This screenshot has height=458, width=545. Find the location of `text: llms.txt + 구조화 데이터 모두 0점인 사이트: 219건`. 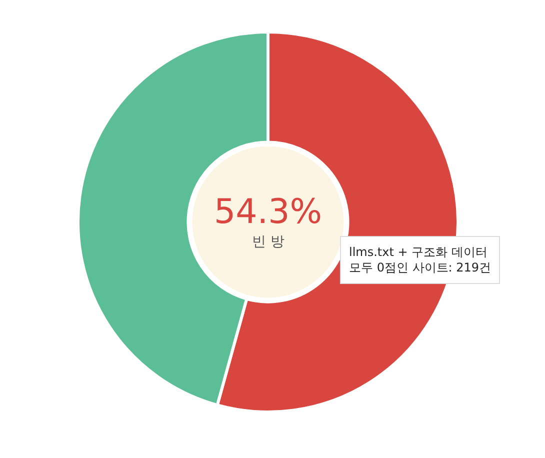

text: llms.txt + 구조화 데이터 모두 0점인 사이트: 219건 is located at coordinates (420, 260).